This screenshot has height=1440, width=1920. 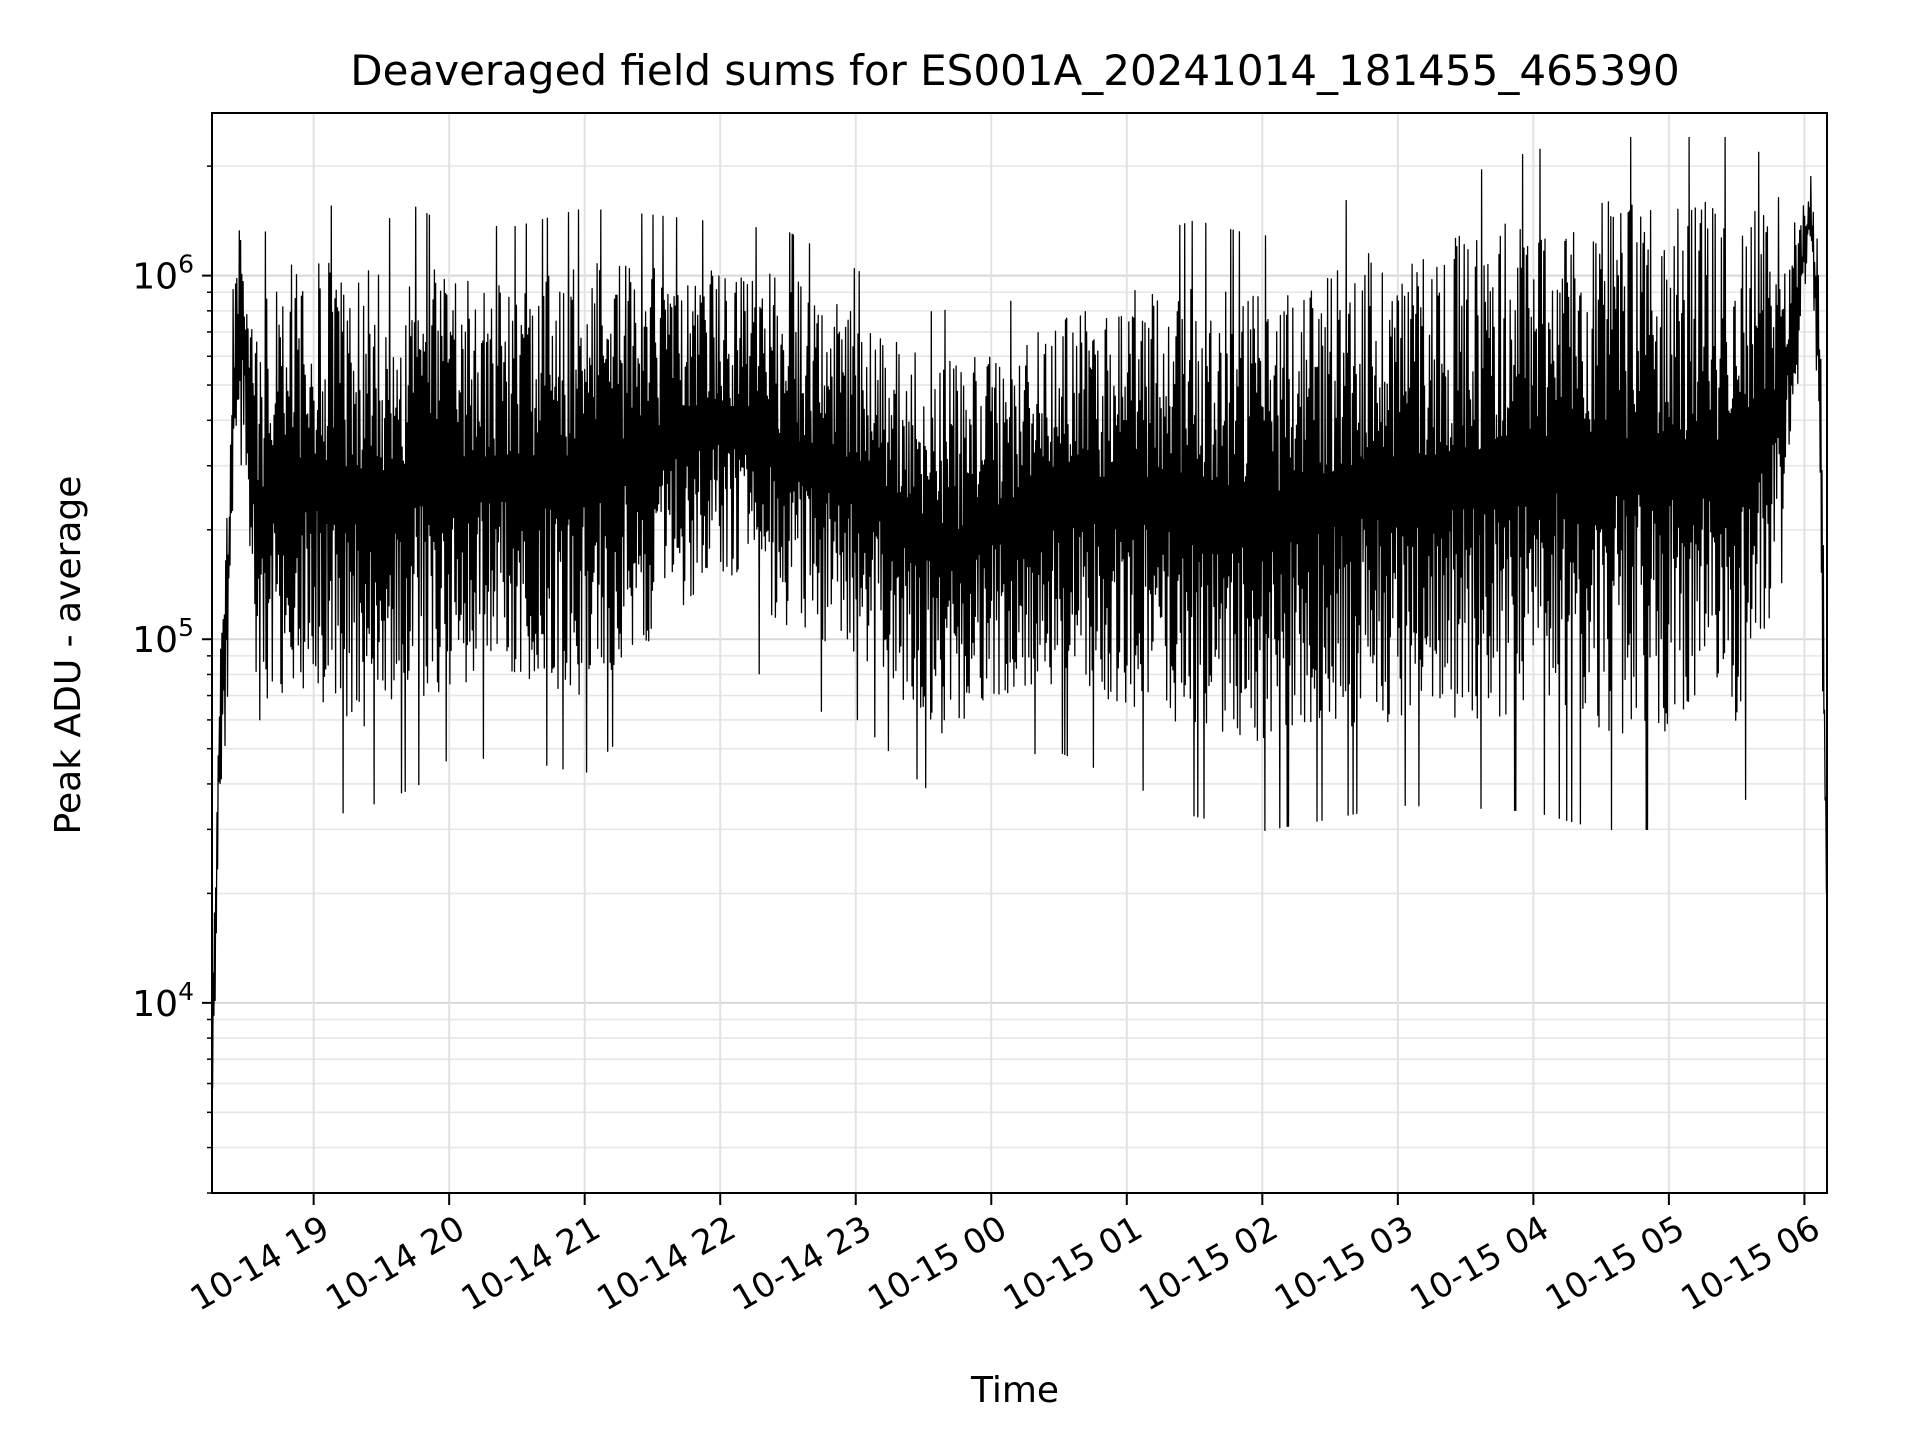 What do you see at coordinates (1615, 1263) in the screenshot?
I see `x-tick-label: 10-15 05` at bounding box center [1615, 1263].